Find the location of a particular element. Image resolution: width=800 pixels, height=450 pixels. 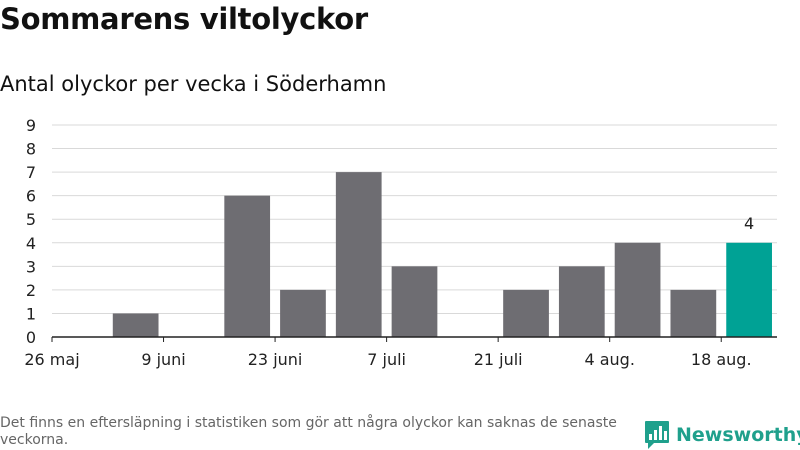

x-tick-label: 7 juli is located at coordinates (386, 359).